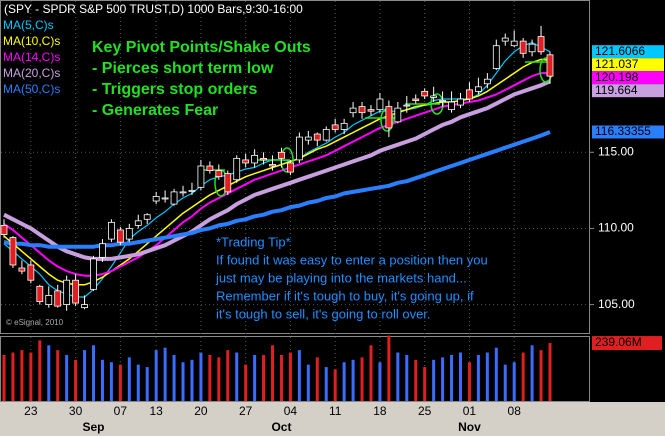  I want to click on tip-line: *Trading Tip*, so click(253, 241).